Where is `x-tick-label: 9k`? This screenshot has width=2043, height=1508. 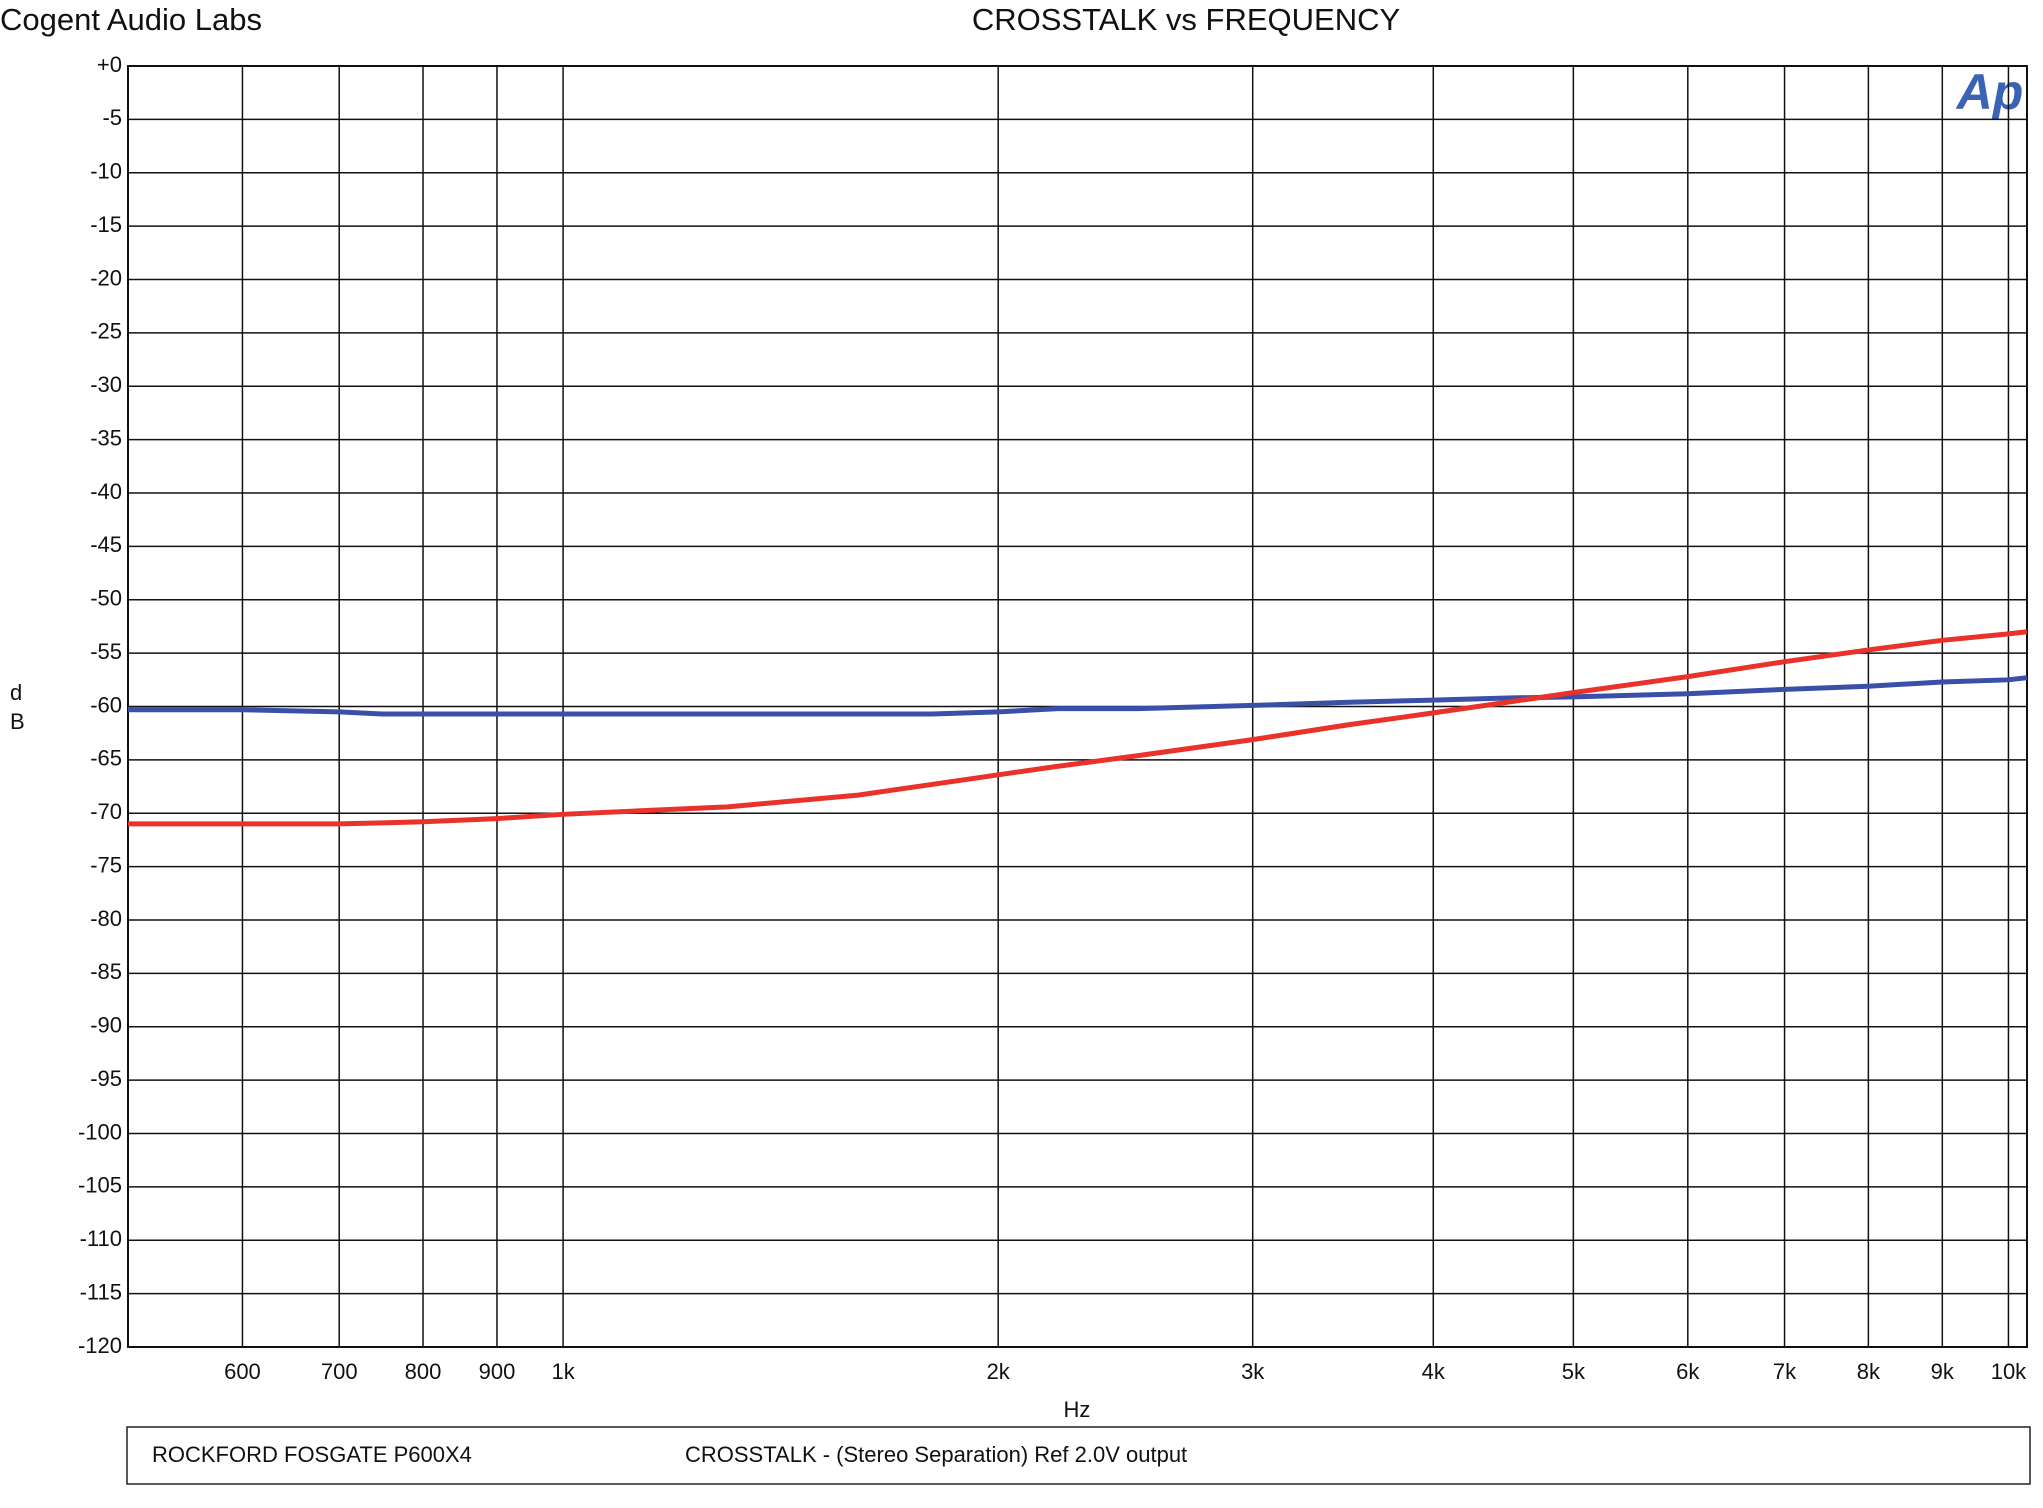
x-tick-label: 9k is located at coordinates (1943, 1371).